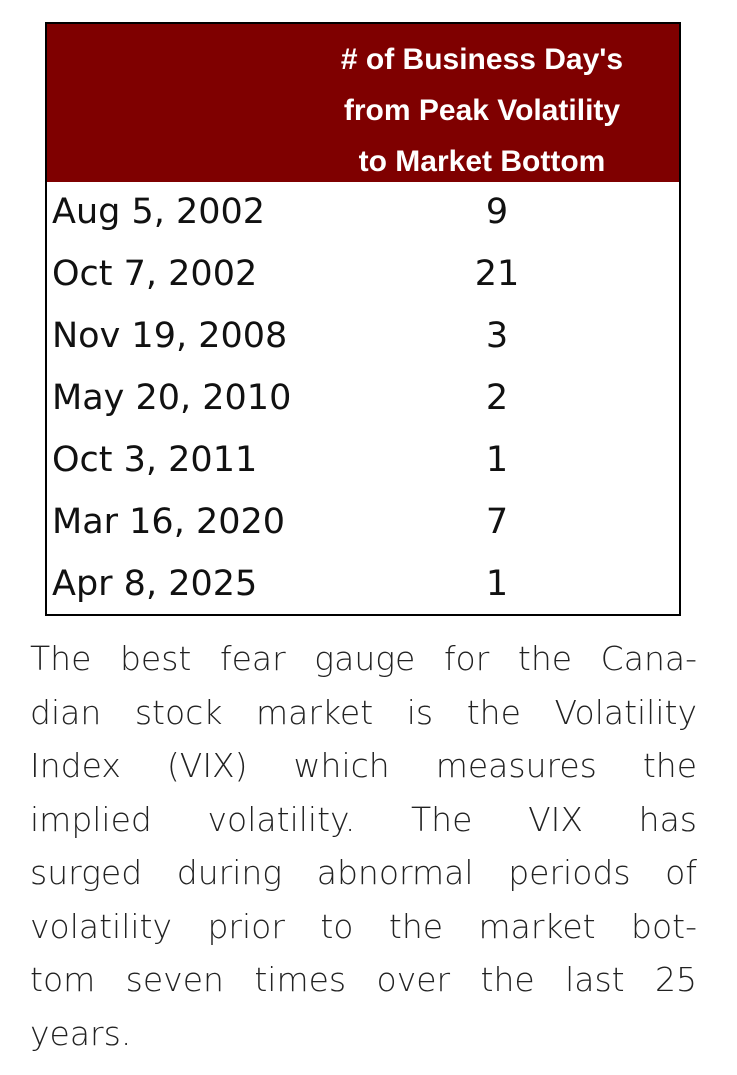 The height and width of the screenshot is (1075, 737). Describe the element at coordinates (363, 872) in the screenshot. I see `paragraph-line: surged during abnormal periods of` at that location.